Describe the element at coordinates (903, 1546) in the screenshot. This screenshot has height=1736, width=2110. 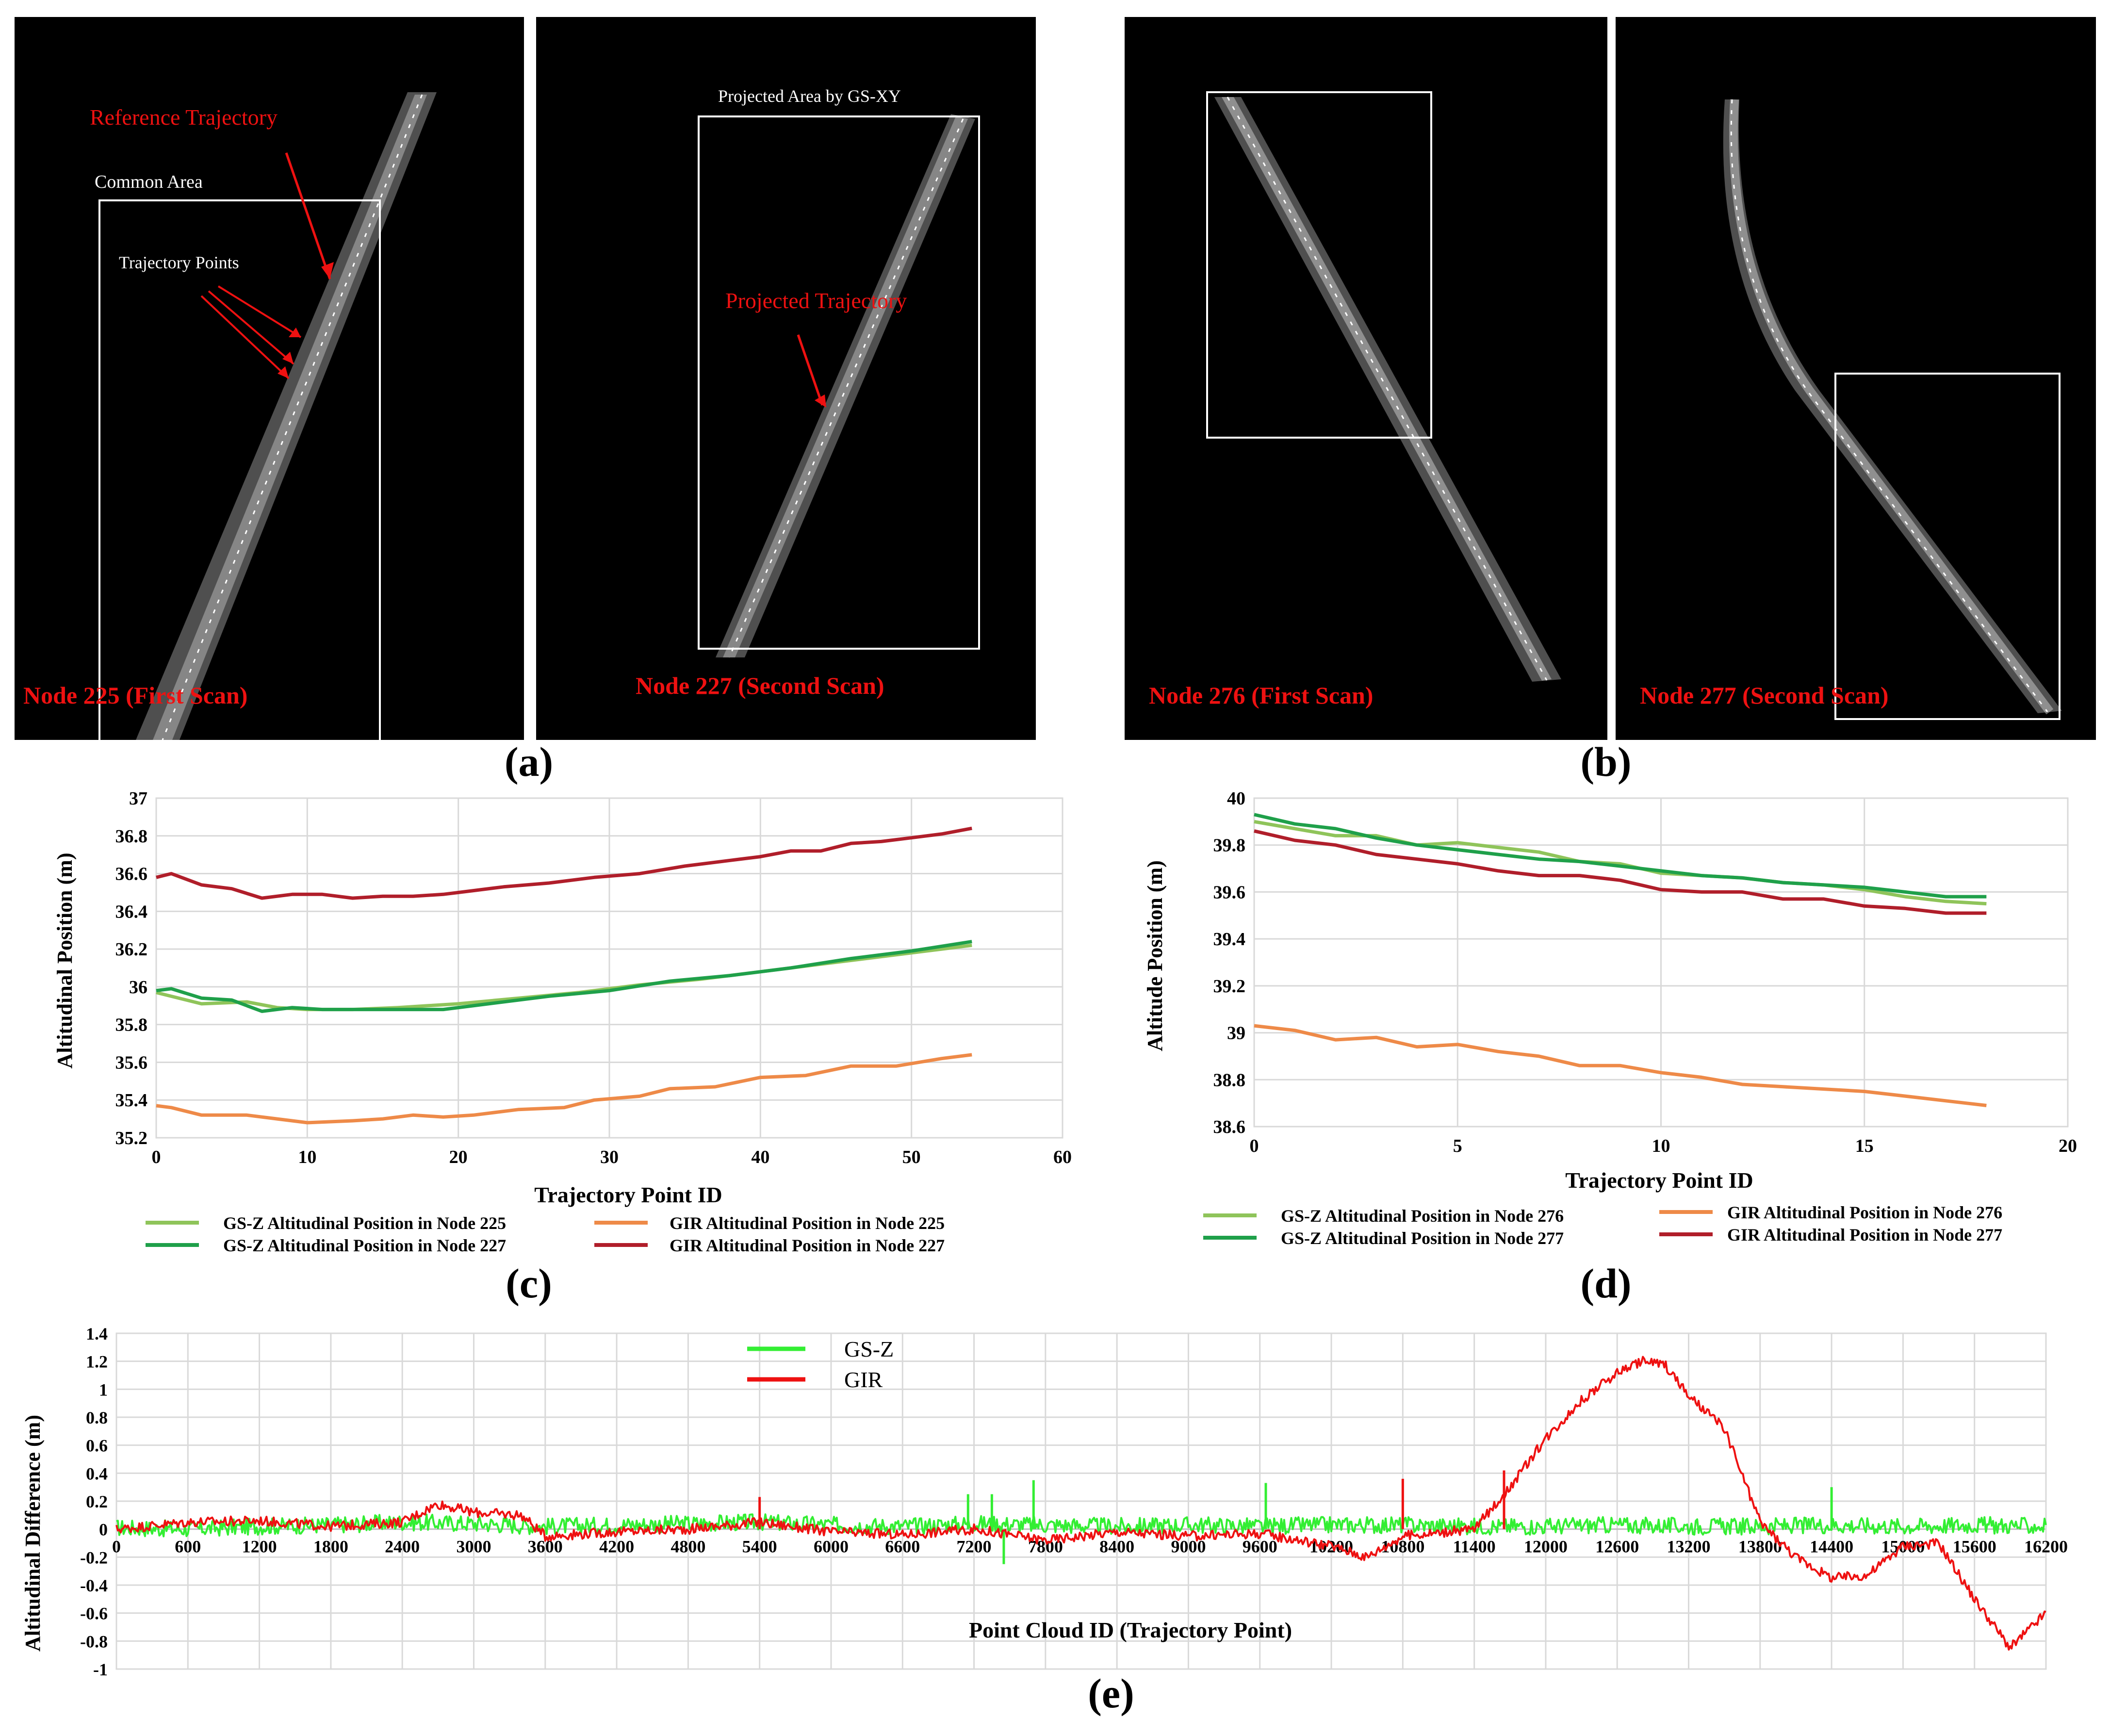
I see `xtick-e-11: 6600` at that location.